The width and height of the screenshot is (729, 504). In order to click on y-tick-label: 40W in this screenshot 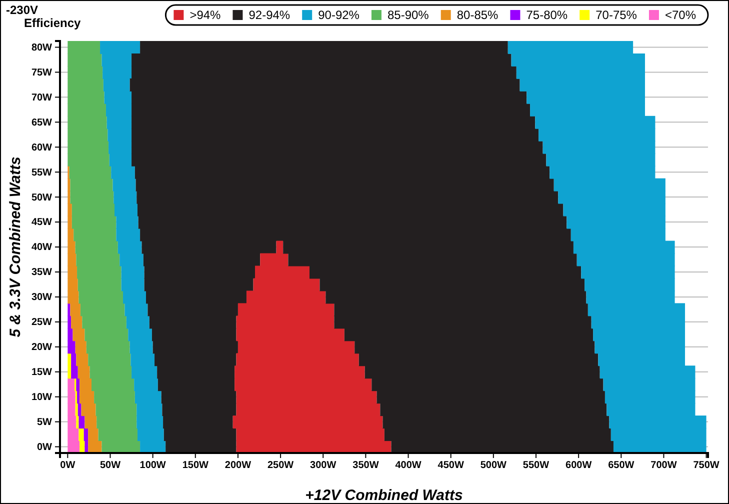, I will do `click(42, 248)`.